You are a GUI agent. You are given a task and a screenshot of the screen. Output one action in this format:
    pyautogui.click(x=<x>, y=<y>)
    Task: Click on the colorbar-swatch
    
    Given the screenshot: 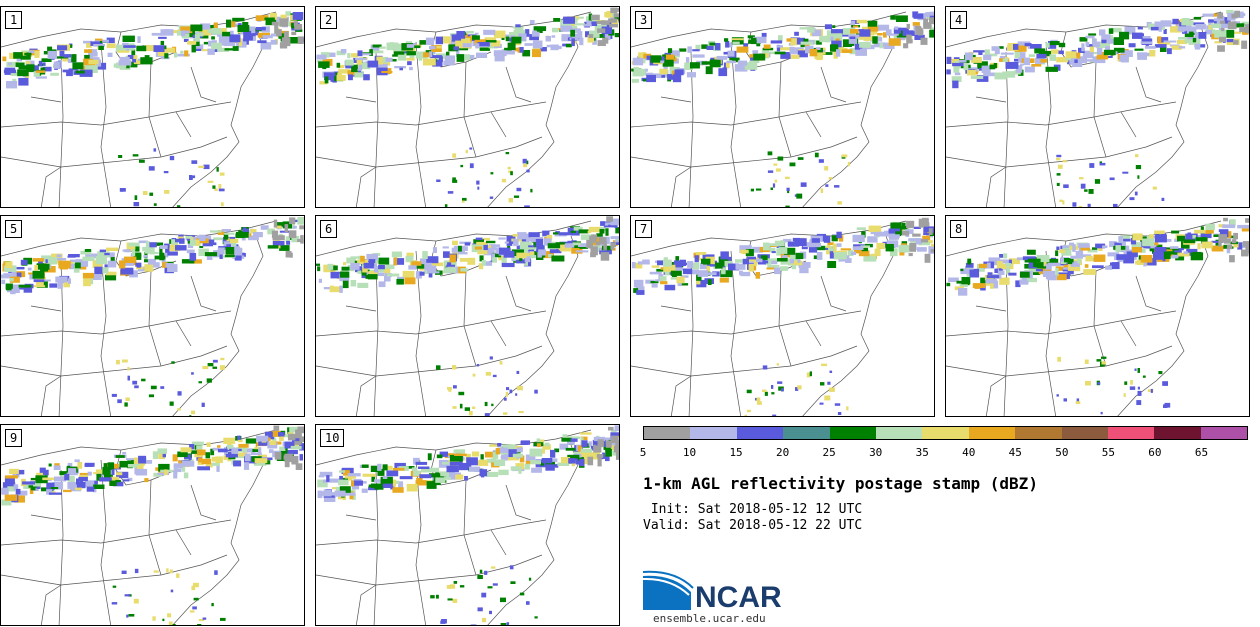 What is the action you would take?
    pyautogui.click(x=1084, y=433)
    